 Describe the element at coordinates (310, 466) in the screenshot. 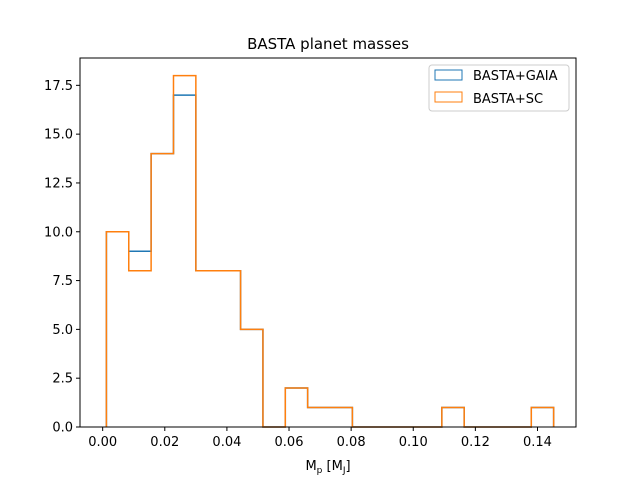

I see `x-axis-label-base: M` at that location.